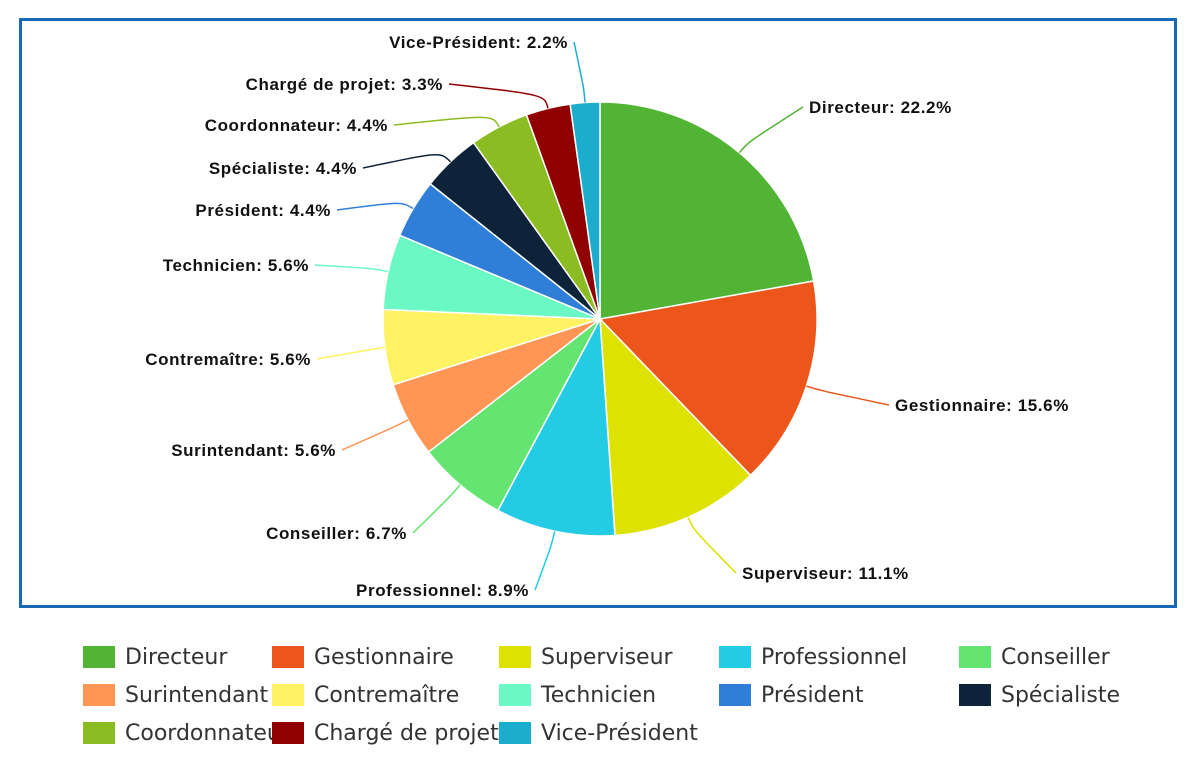 The height and width of the screenshot is (770, 1197). I want to click on legend-item-surintendant: Surintendant, so click(175, 695).